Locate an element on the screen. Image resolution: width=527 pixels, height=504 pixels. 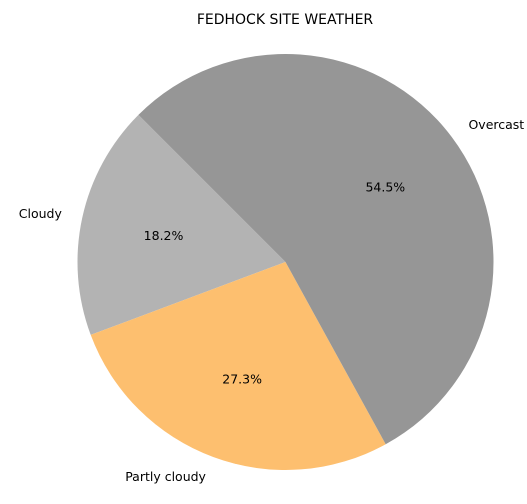
pct-label: 54.5% is located at coordinates (385, 187).